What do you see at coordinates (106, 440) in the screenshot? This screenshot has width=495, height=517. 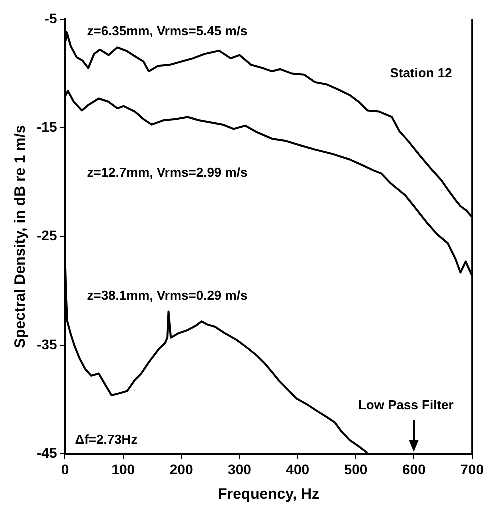 I see `annotation: Δf=2.73Hz` at bounding box center [106, 440].